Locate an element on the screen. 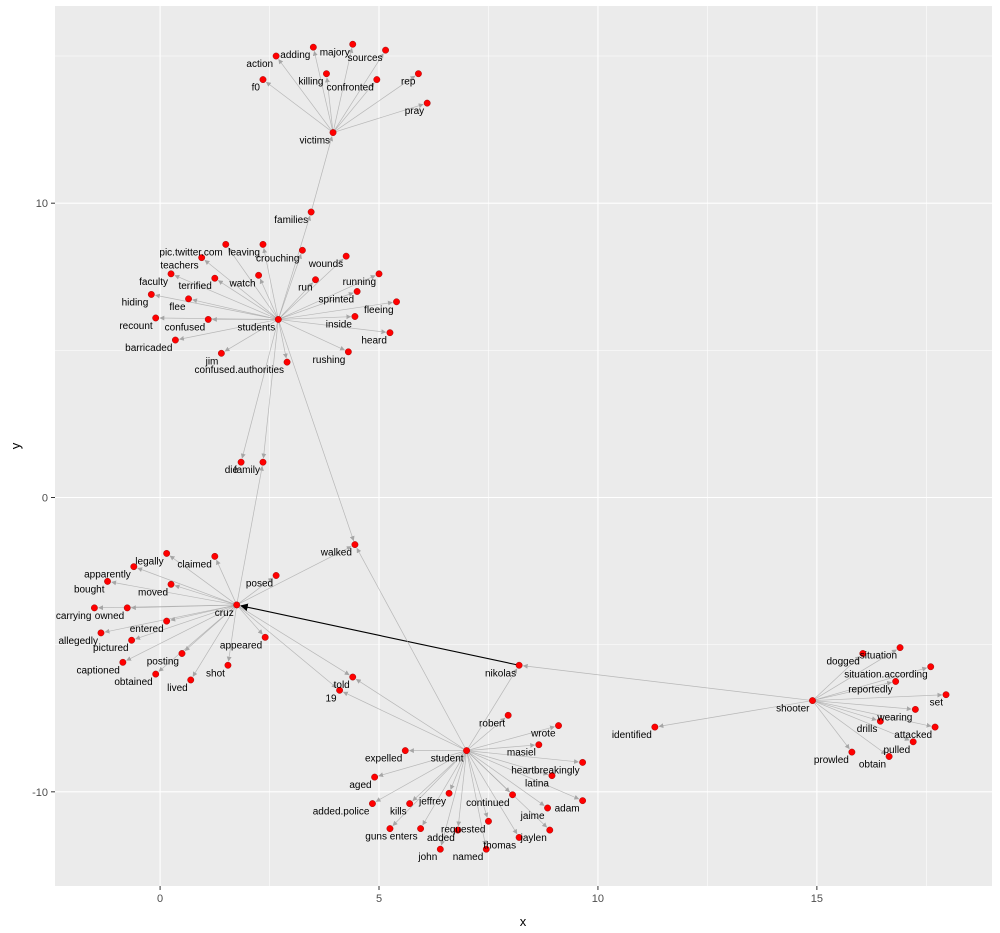 Image resolution: width=1000 pixels, height=933 pixels. edge-cruz-to-legally is located at coordinates (203, 580).